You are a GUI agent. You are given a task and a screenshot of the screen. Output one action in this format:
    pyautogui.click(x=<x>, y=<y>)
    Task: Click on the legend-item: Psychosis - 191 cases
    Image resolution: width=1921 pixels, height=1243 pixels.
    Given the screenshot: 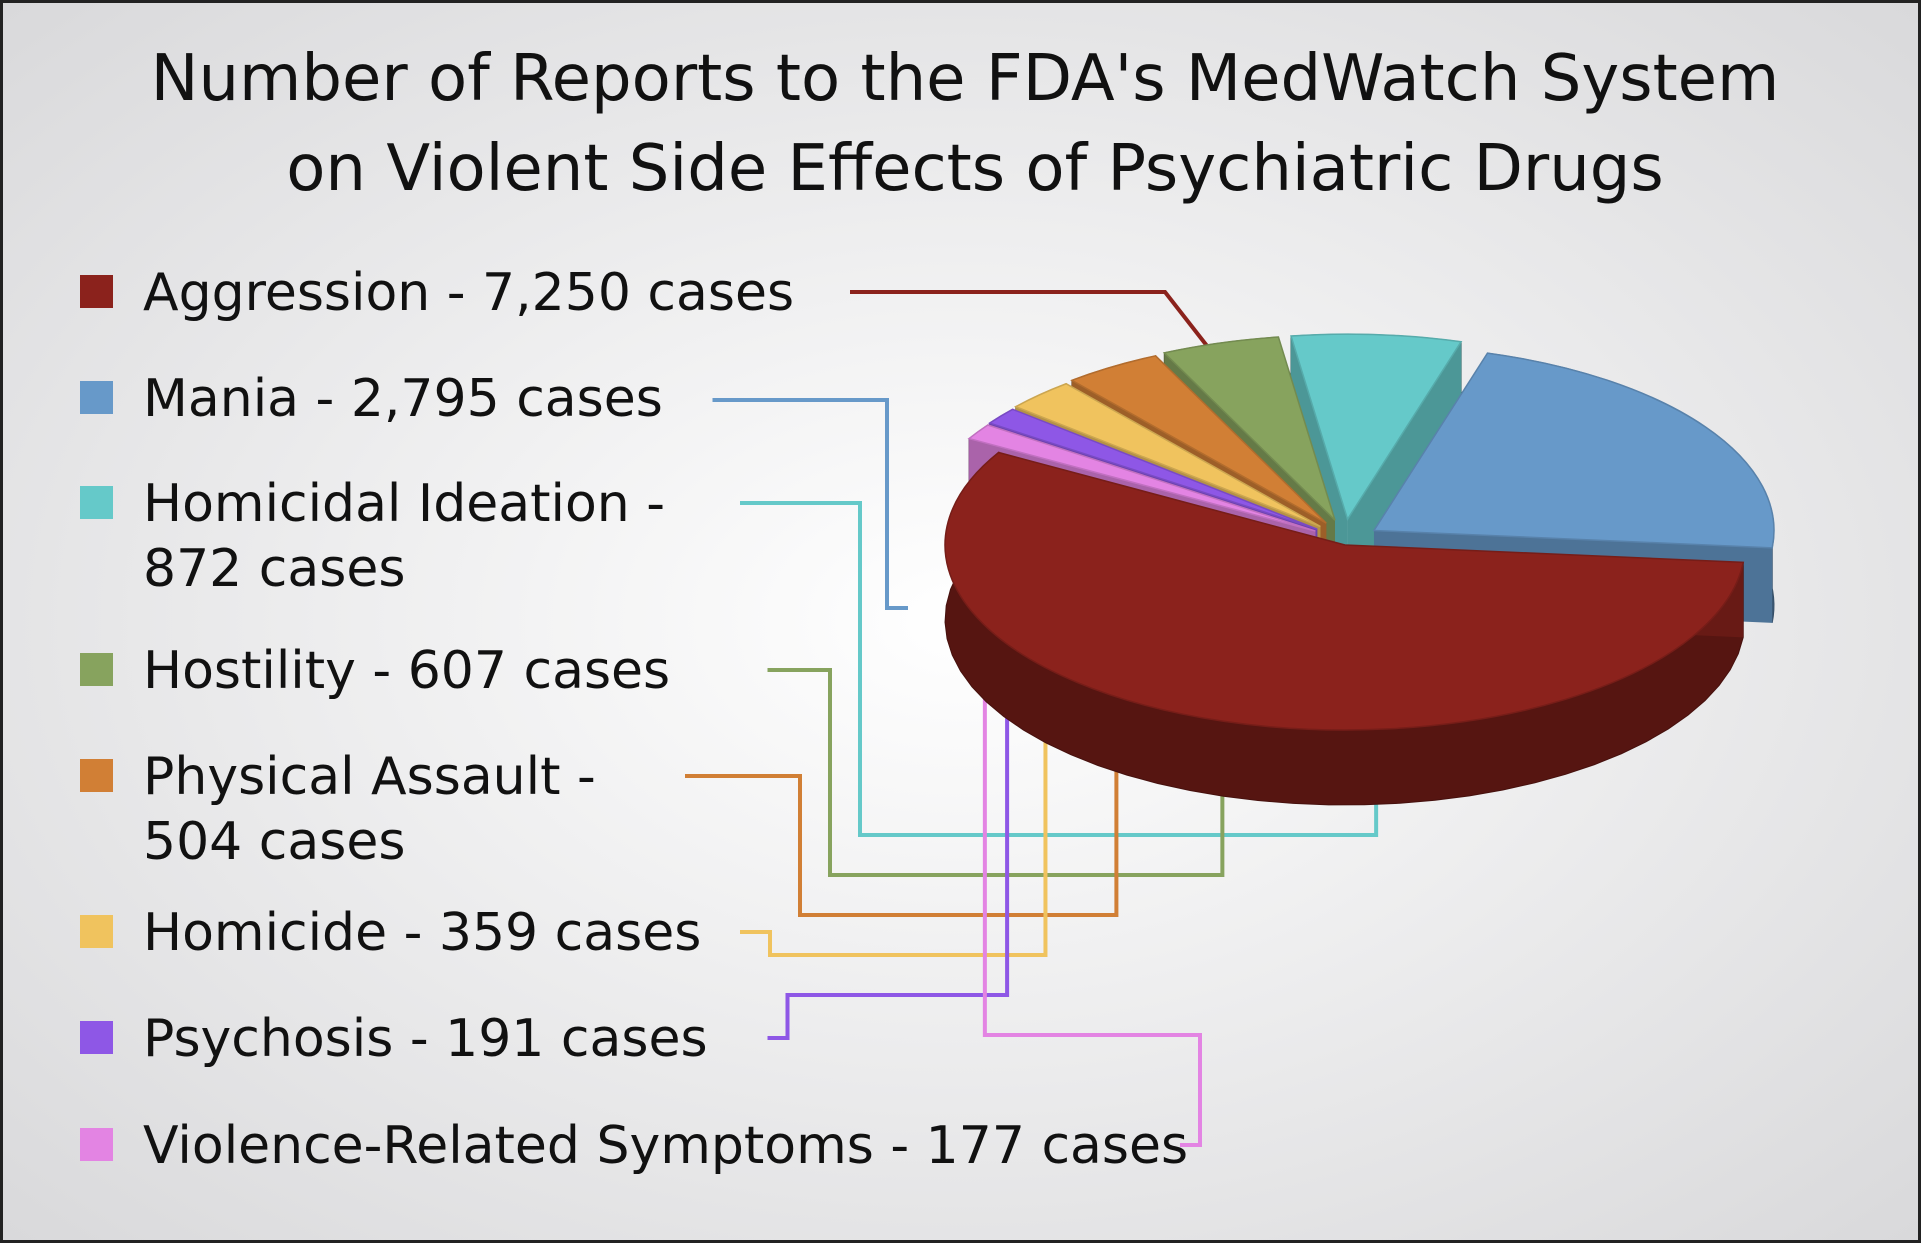 What is the action you would take?
    pyautogui.click(x=394, y=1039)
    